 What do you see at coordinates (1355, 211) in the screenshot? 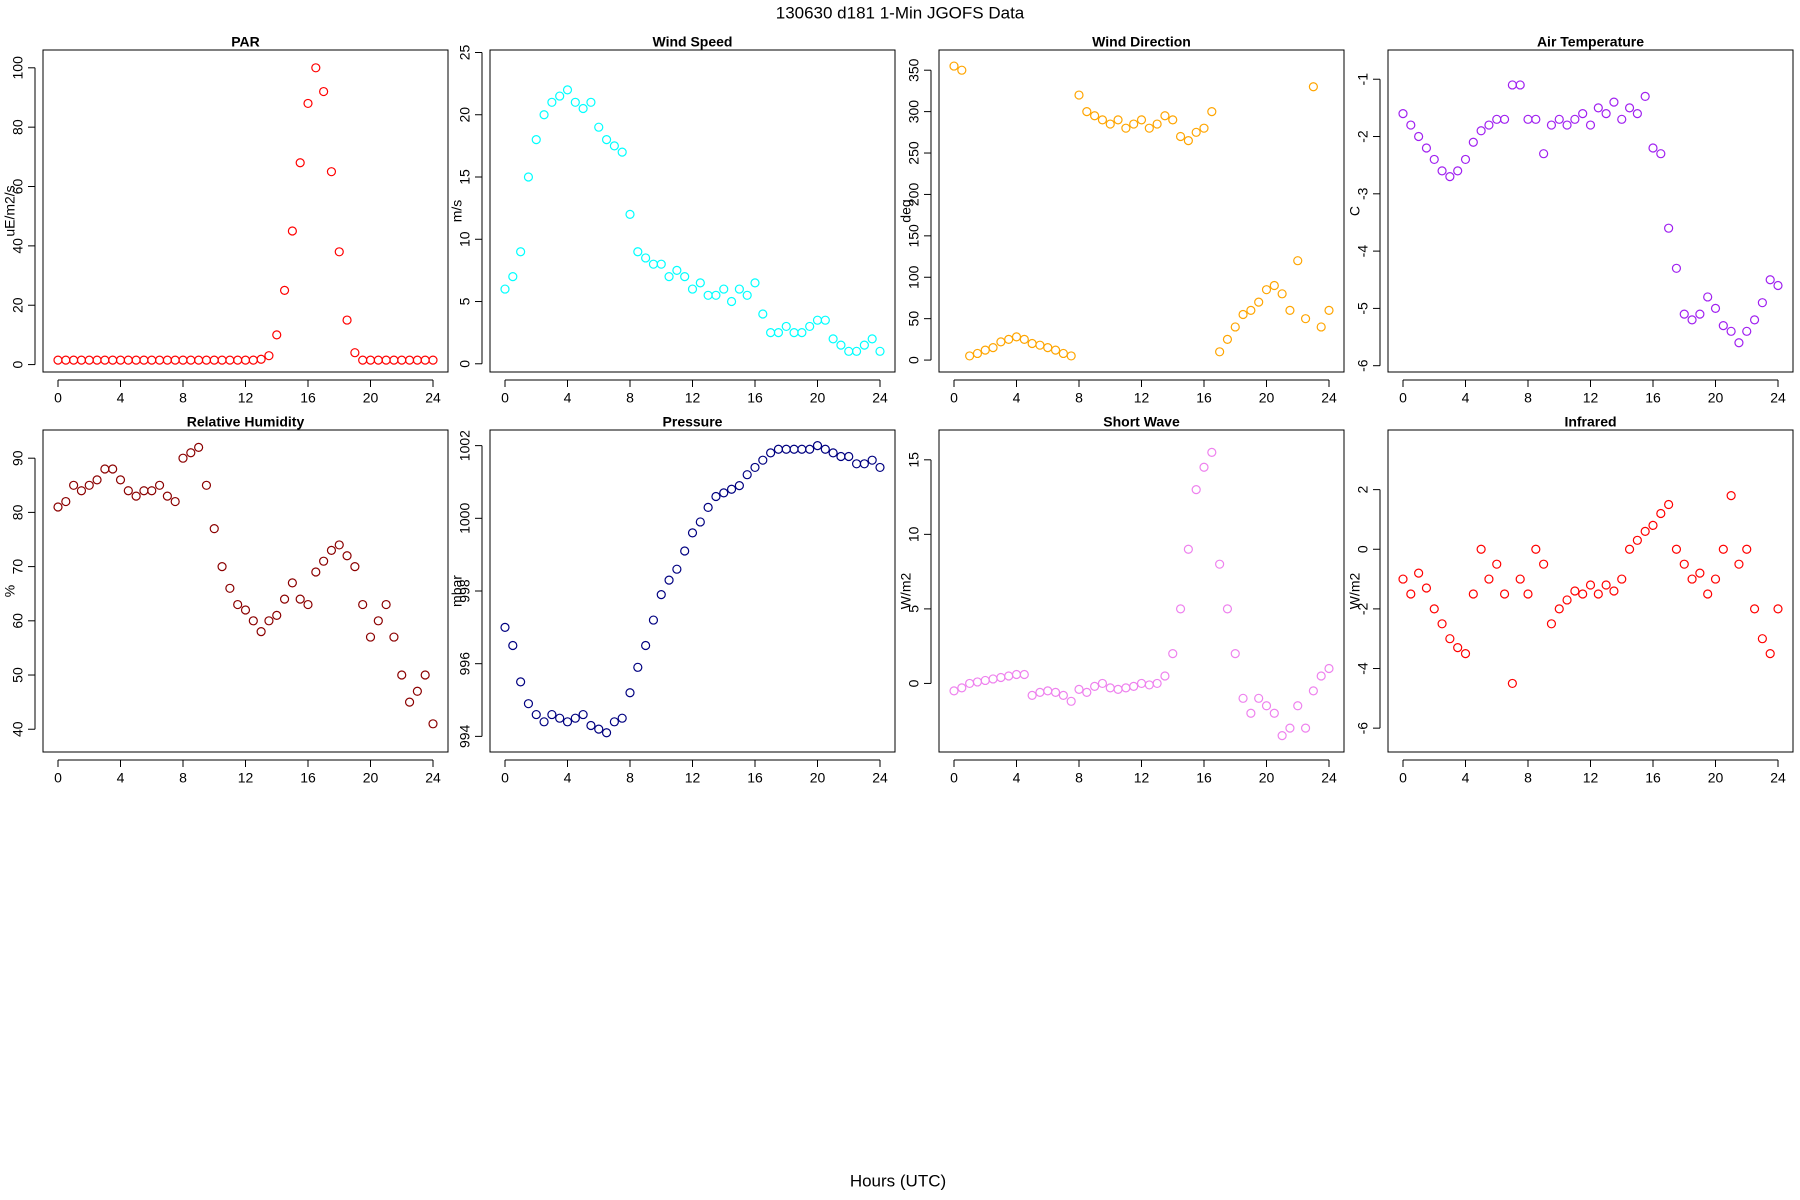
I see `y-axis-label: C` at bounding box center [1355, 211].